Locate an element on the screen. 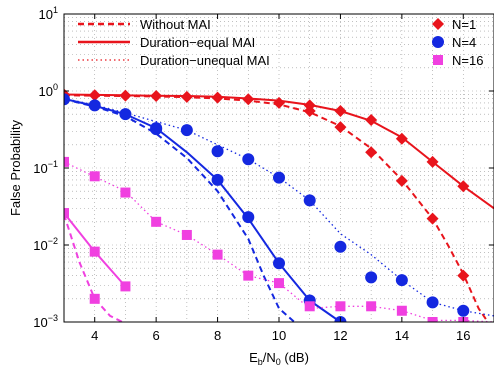 This screenshot has width=494, height=370. x-tick-label: 12 is located at coordinates (340, 335).